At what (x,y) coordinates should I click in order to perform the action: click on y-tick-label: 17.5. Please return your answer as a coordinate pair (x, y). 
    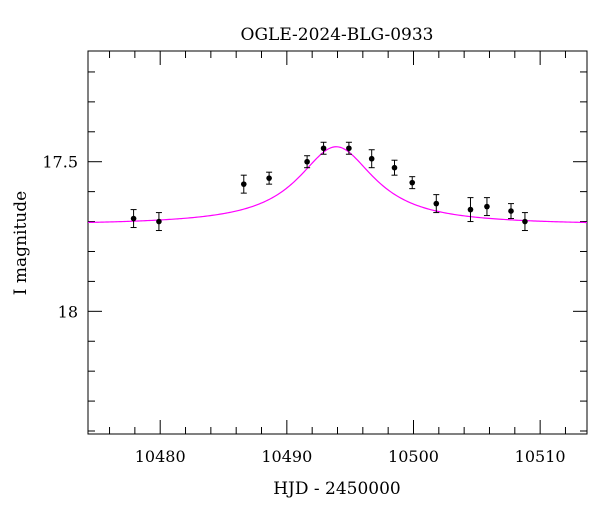
    Looking at the image, I should click on (60, 162).